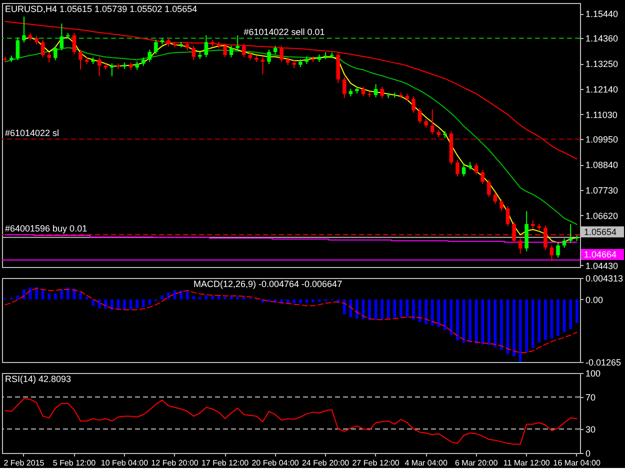  Describe the element at coordinates (605, 279) in the screenshot. I see `y-tick-label: 0.004313` at that location.